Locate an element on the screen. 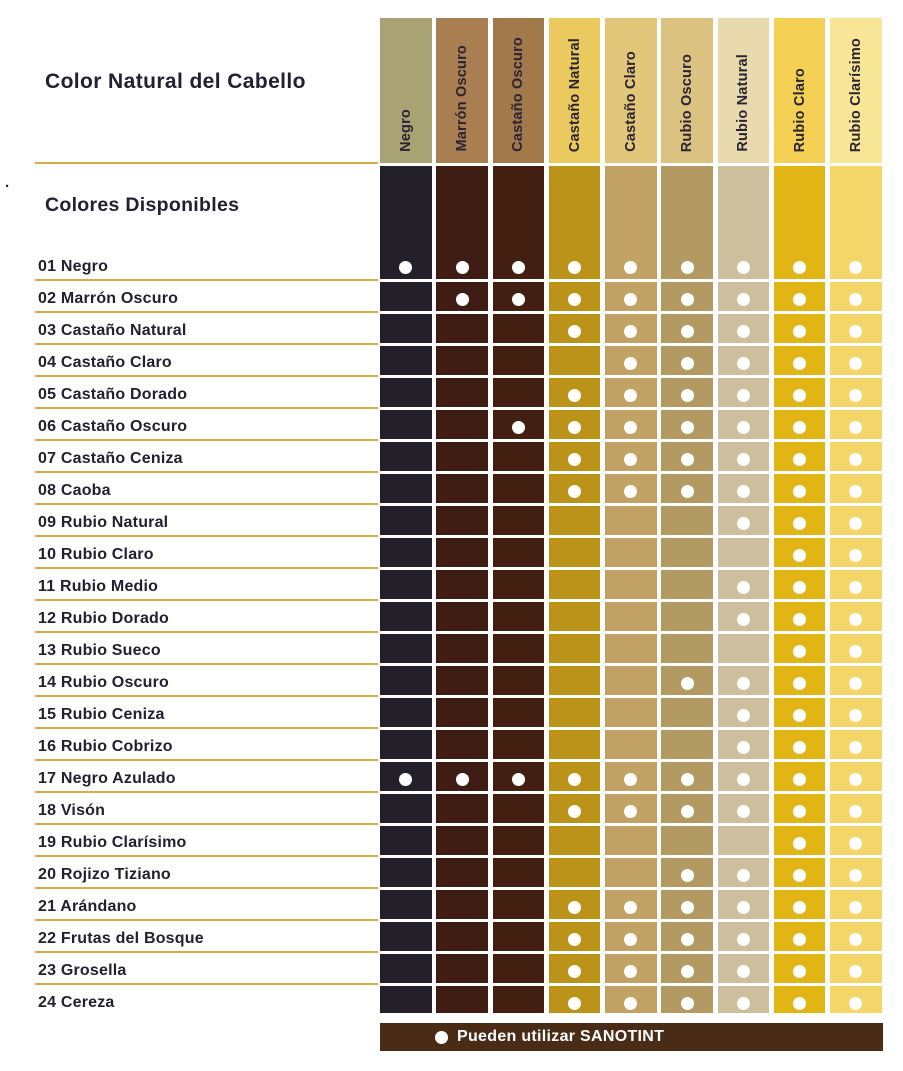  column-header-cell: Rubio Natural is located at coordinates (743, 90).